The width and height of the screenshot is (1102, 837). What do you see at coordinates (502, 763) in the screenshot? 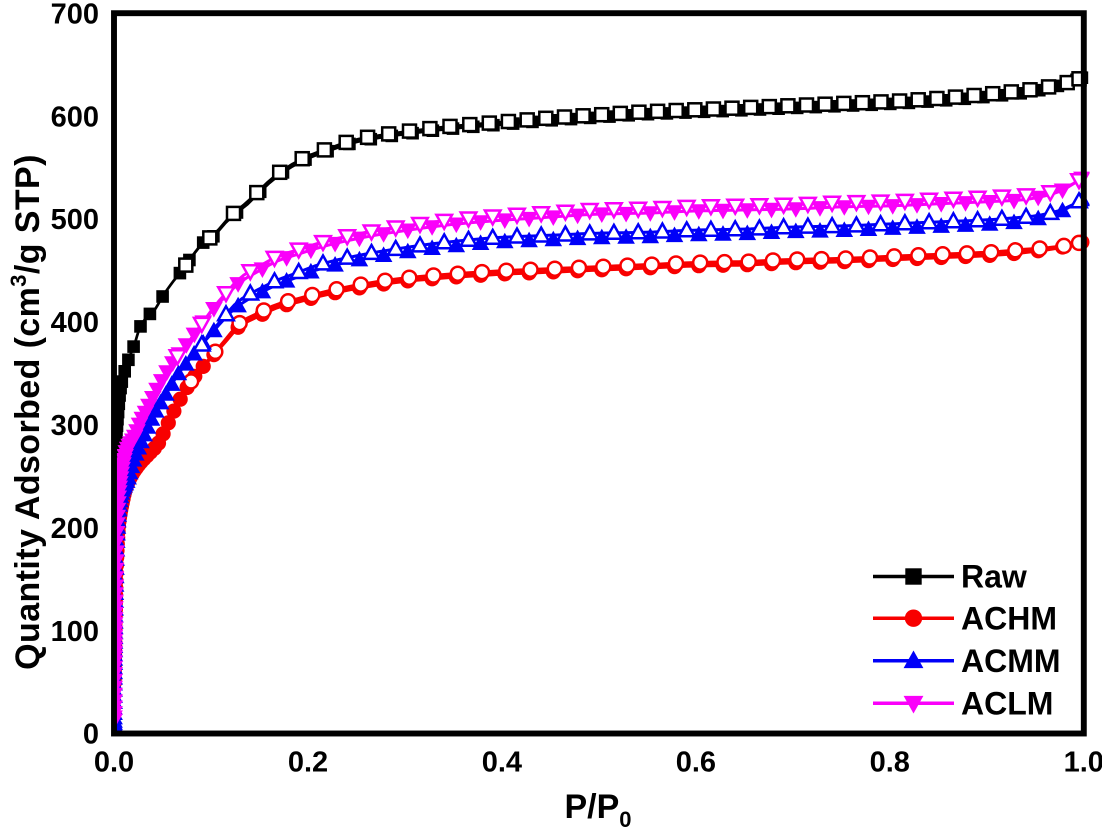
I see `svg-text: 0.4` at bounding box center [502, 763].